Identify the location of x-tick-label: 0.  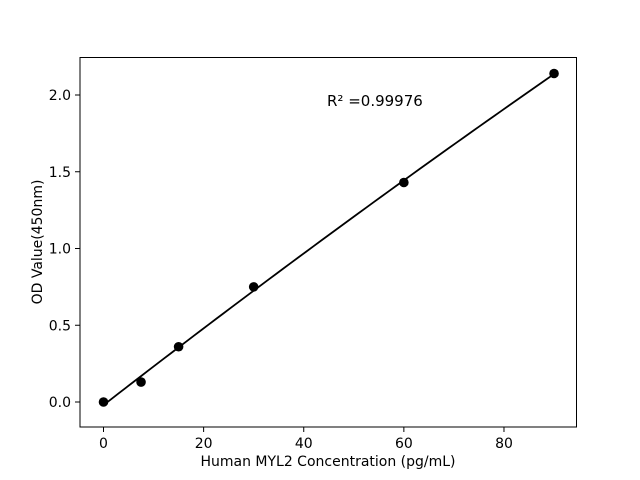
(103, 444).